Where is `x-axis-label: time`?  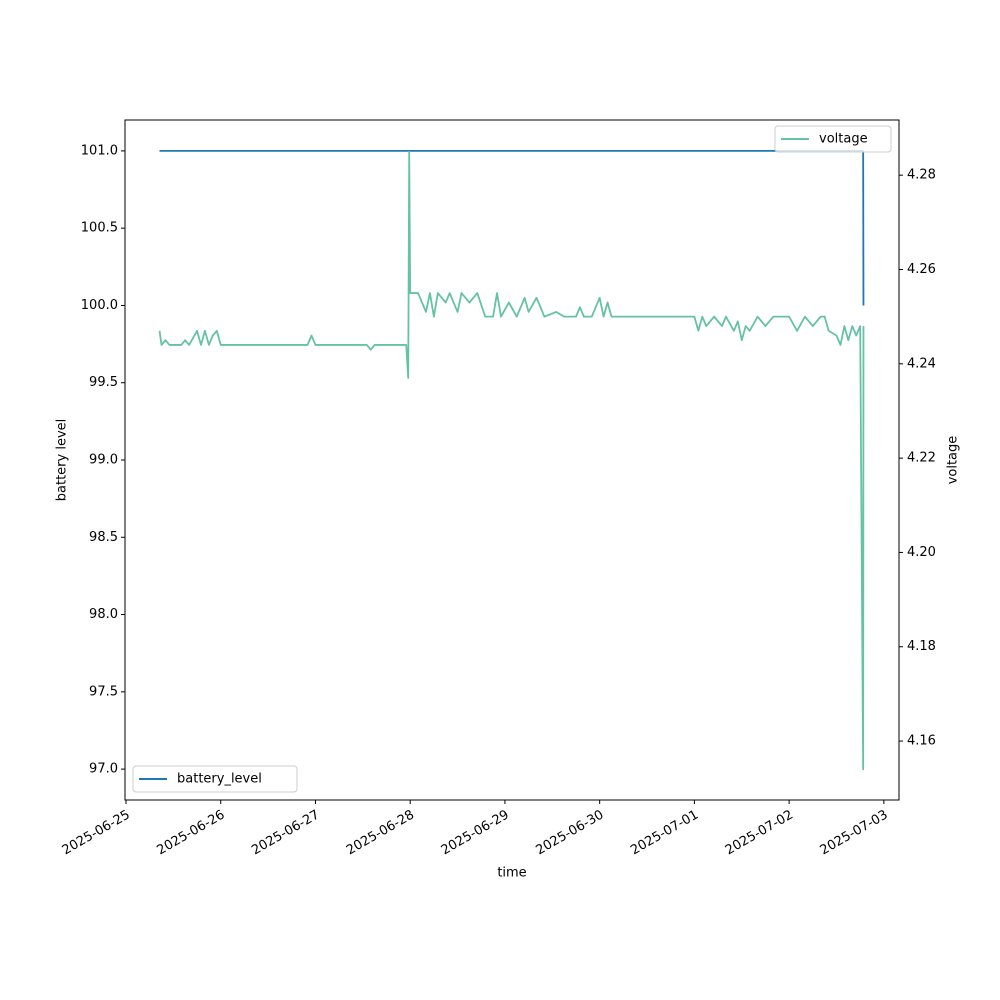
x-axis-label: time is located at coordinates (511, 873).